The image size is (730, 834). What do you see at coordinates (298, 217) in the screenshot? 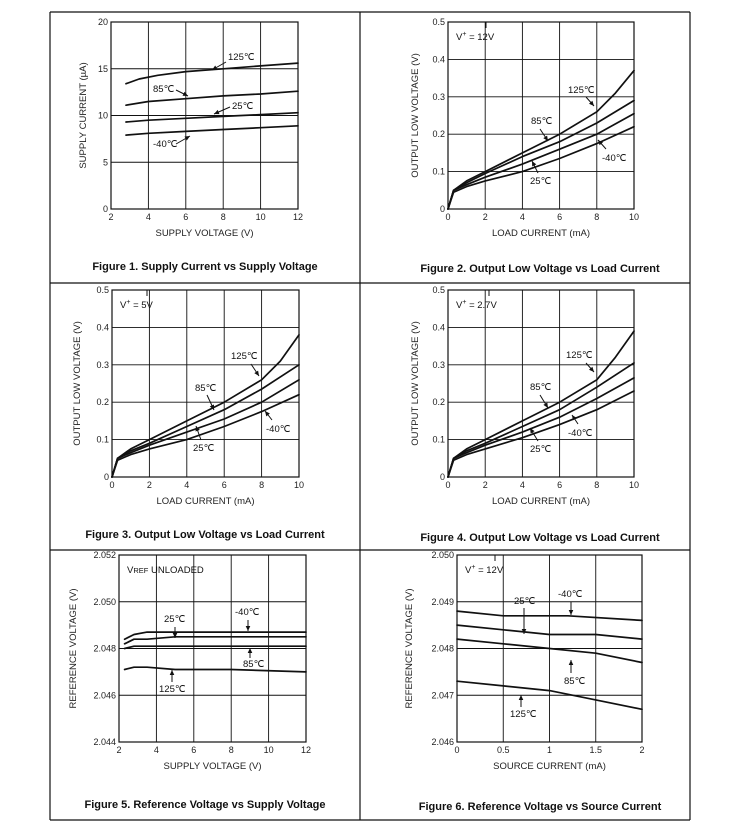
I see `x-tick-label: 12` at bounding box center [298, 217].